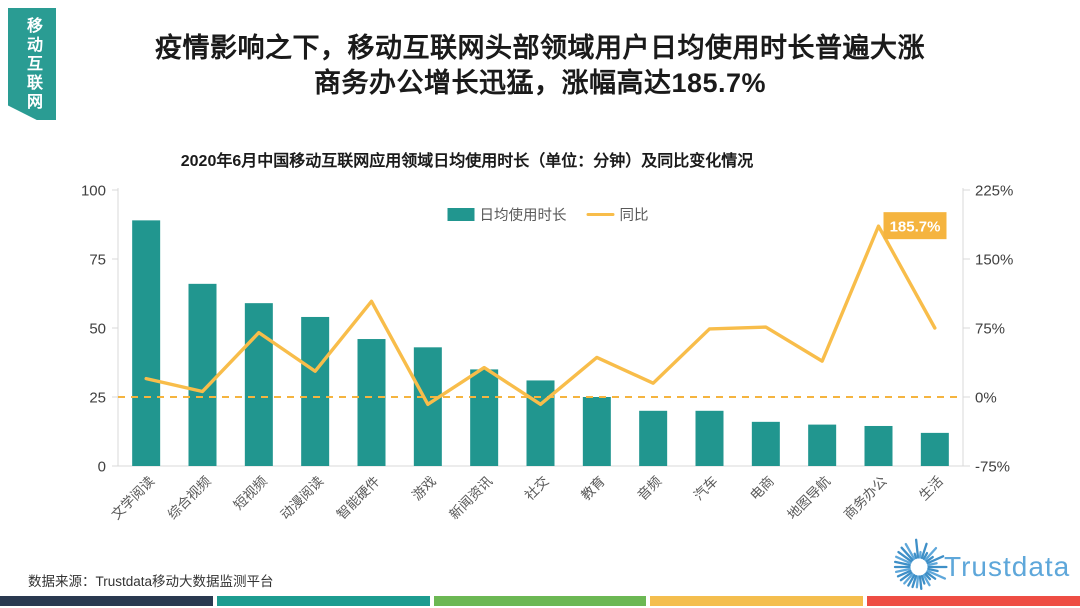 Image resolution: width=1080 pixels, height=608 pixels. I want to click on svg-text: 地图导航, so click(808, 497).